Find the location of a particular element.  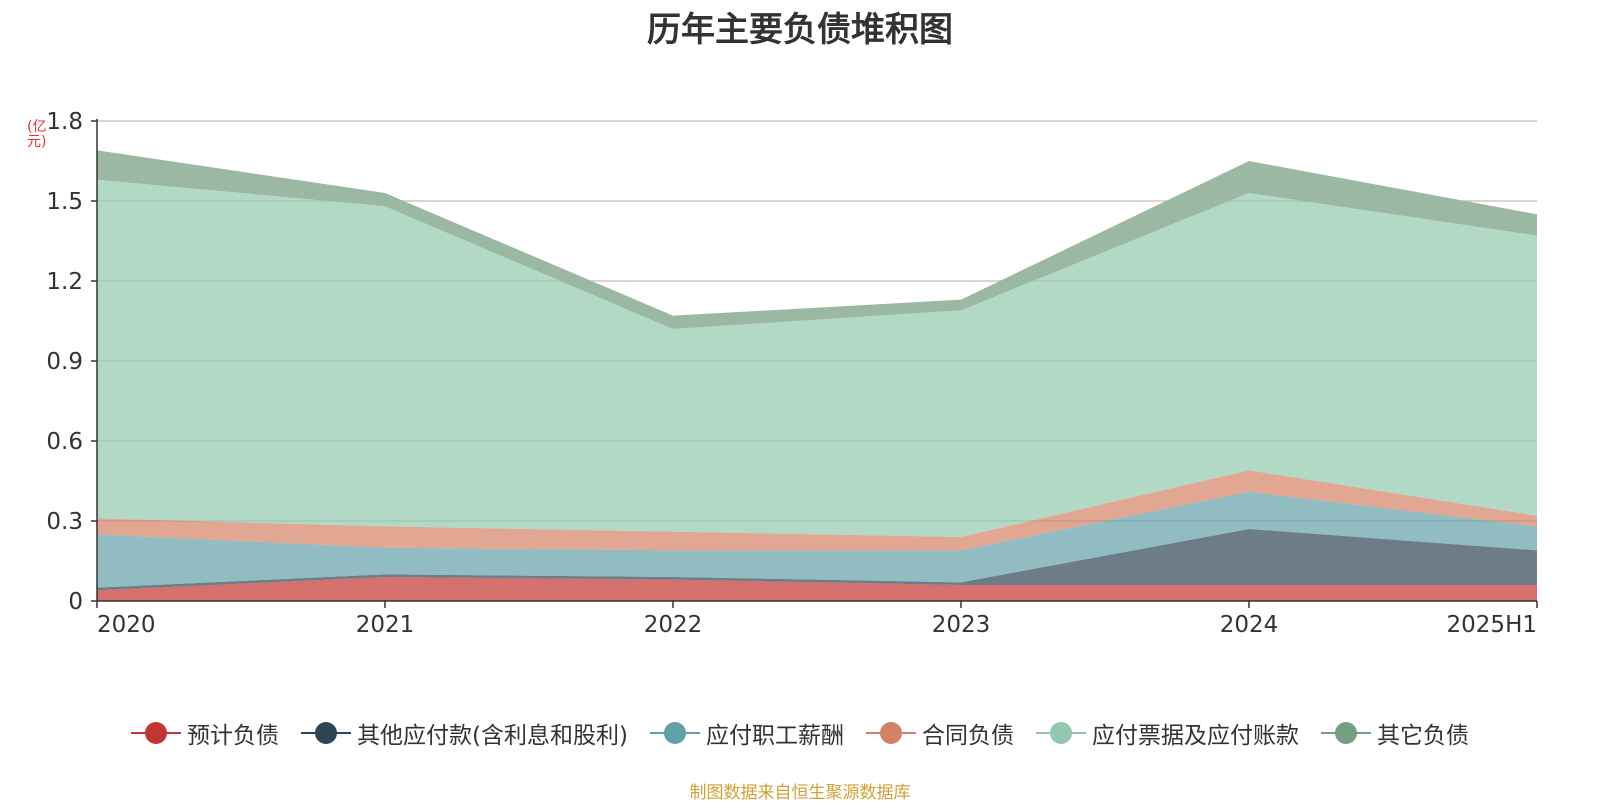

x-tick-label: 2022 is located at coordinates (673, 625).